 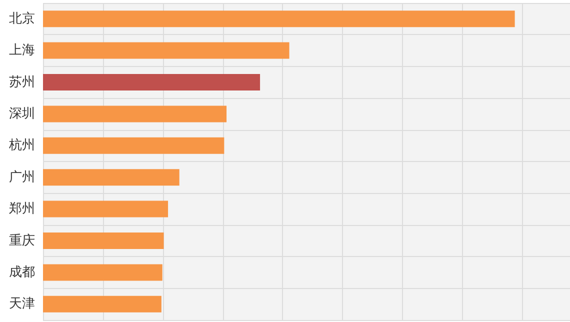 I want to click on y-tick-label: 天津, so click(x=22, y=304).